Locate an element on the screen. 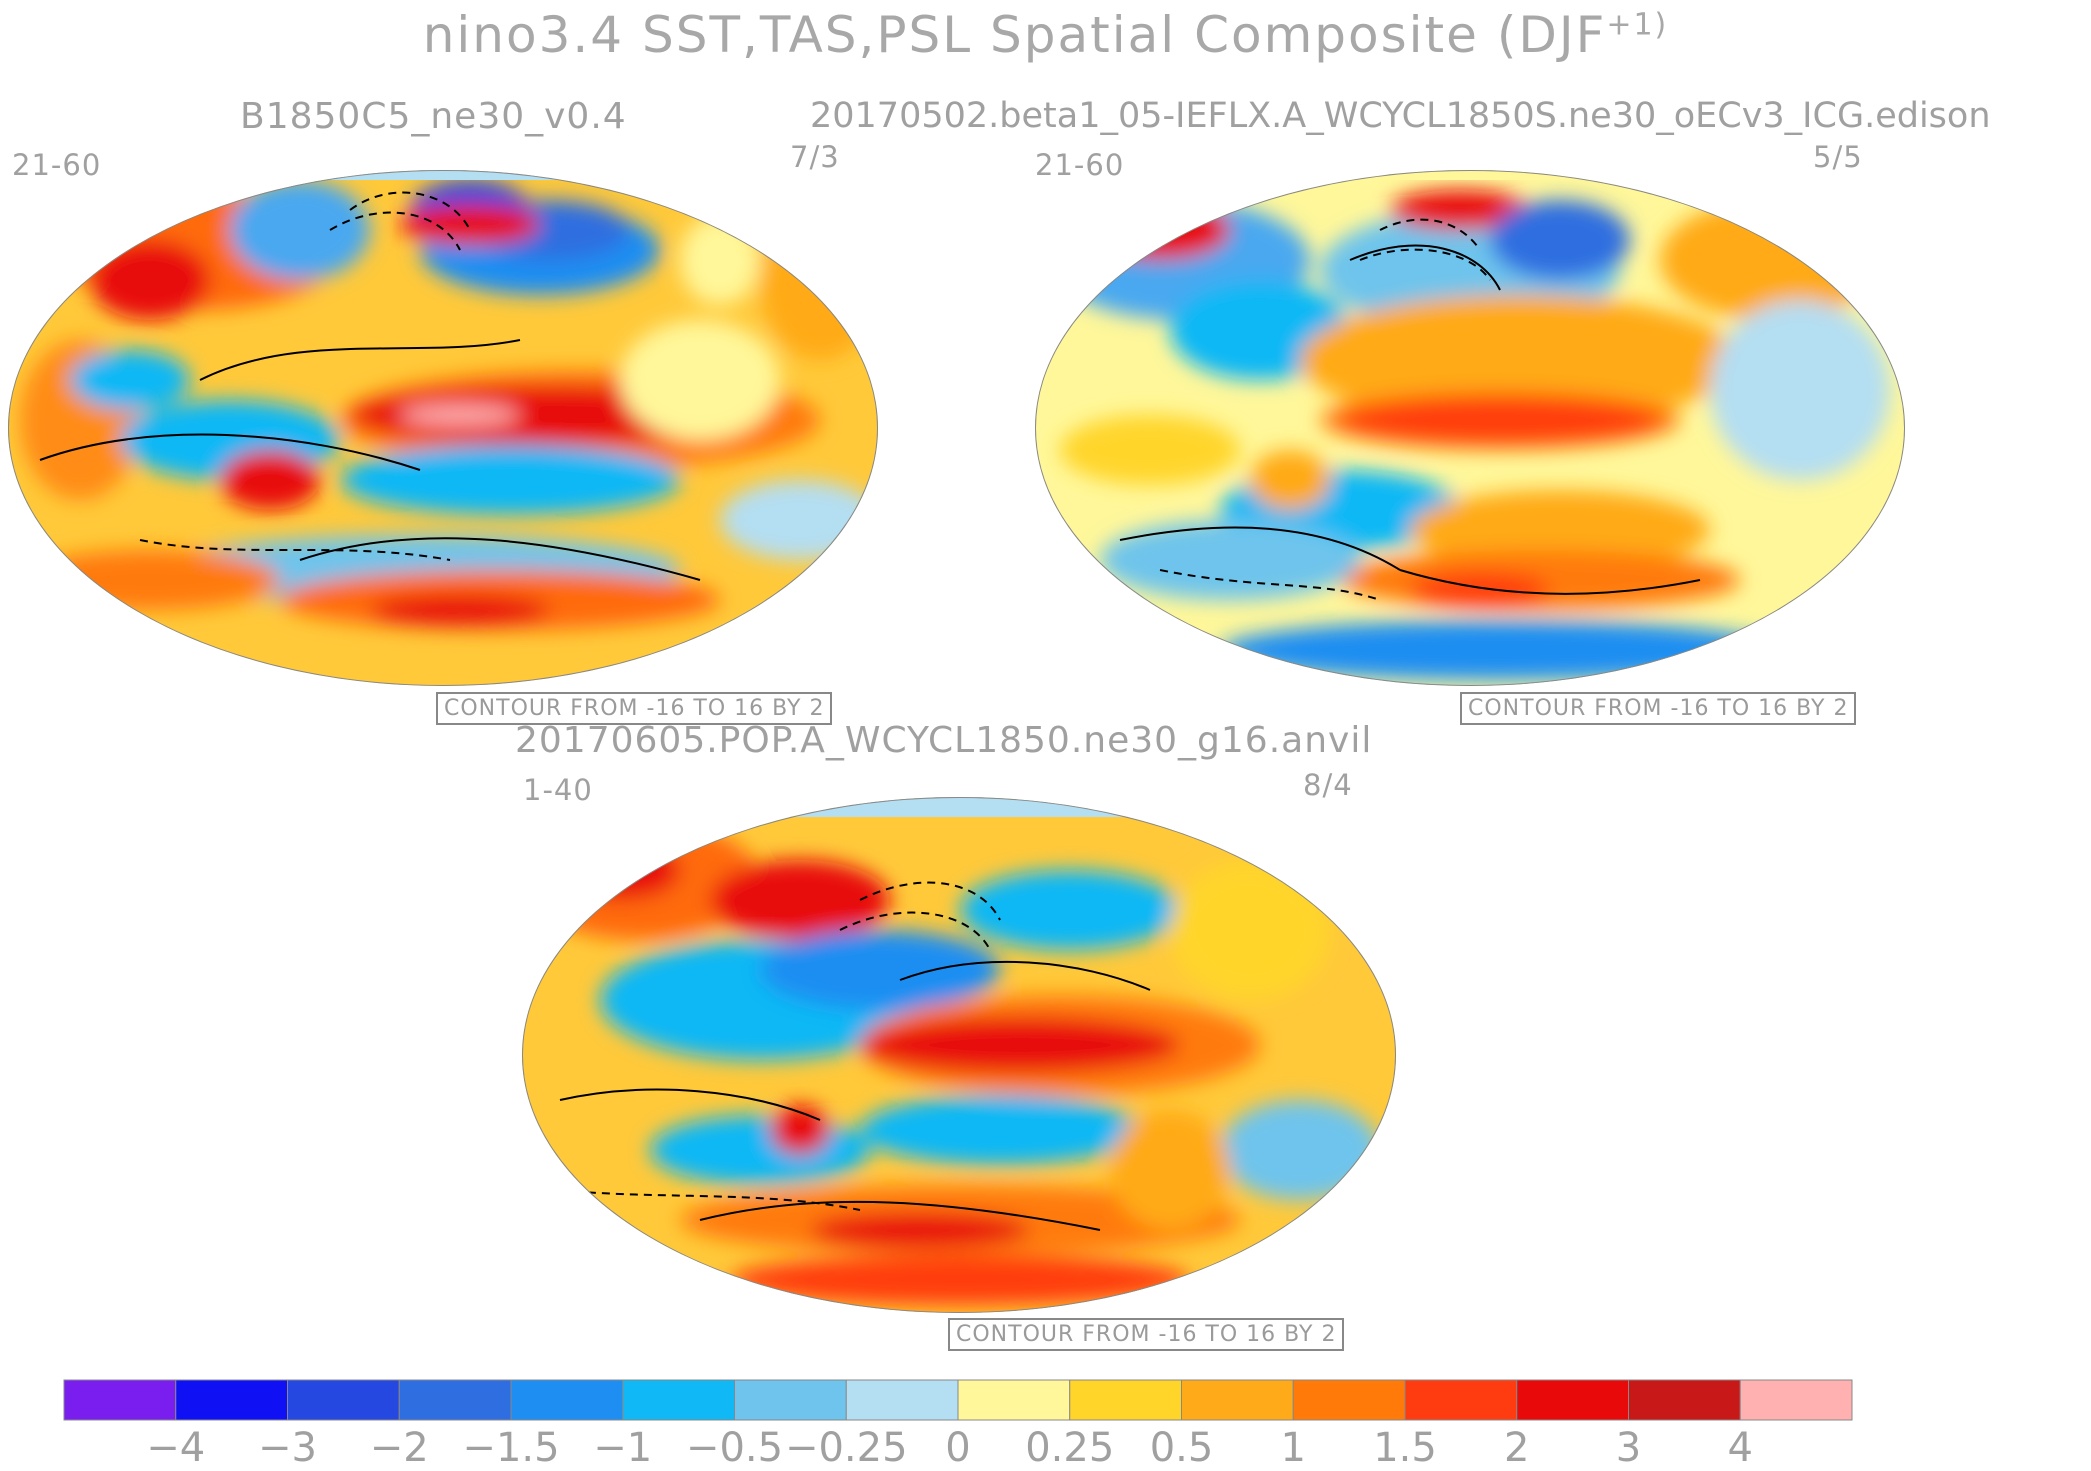 The height and width of the screenshot is (1471, 2091). colorbar-tick-label: −1.5 is located at coordinates (511, 1448).